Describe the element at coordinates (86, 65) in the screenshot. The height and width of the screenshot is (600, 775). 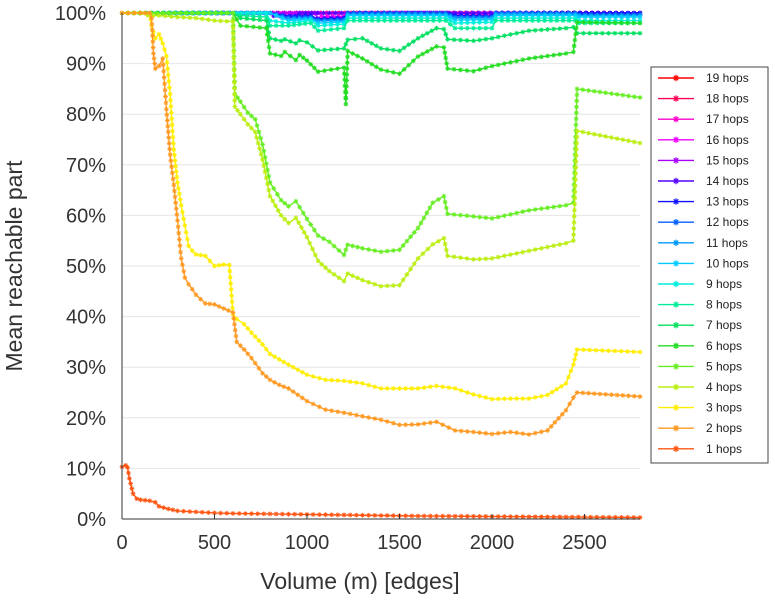
I see `y-tick-label-90: 90%` at that location.